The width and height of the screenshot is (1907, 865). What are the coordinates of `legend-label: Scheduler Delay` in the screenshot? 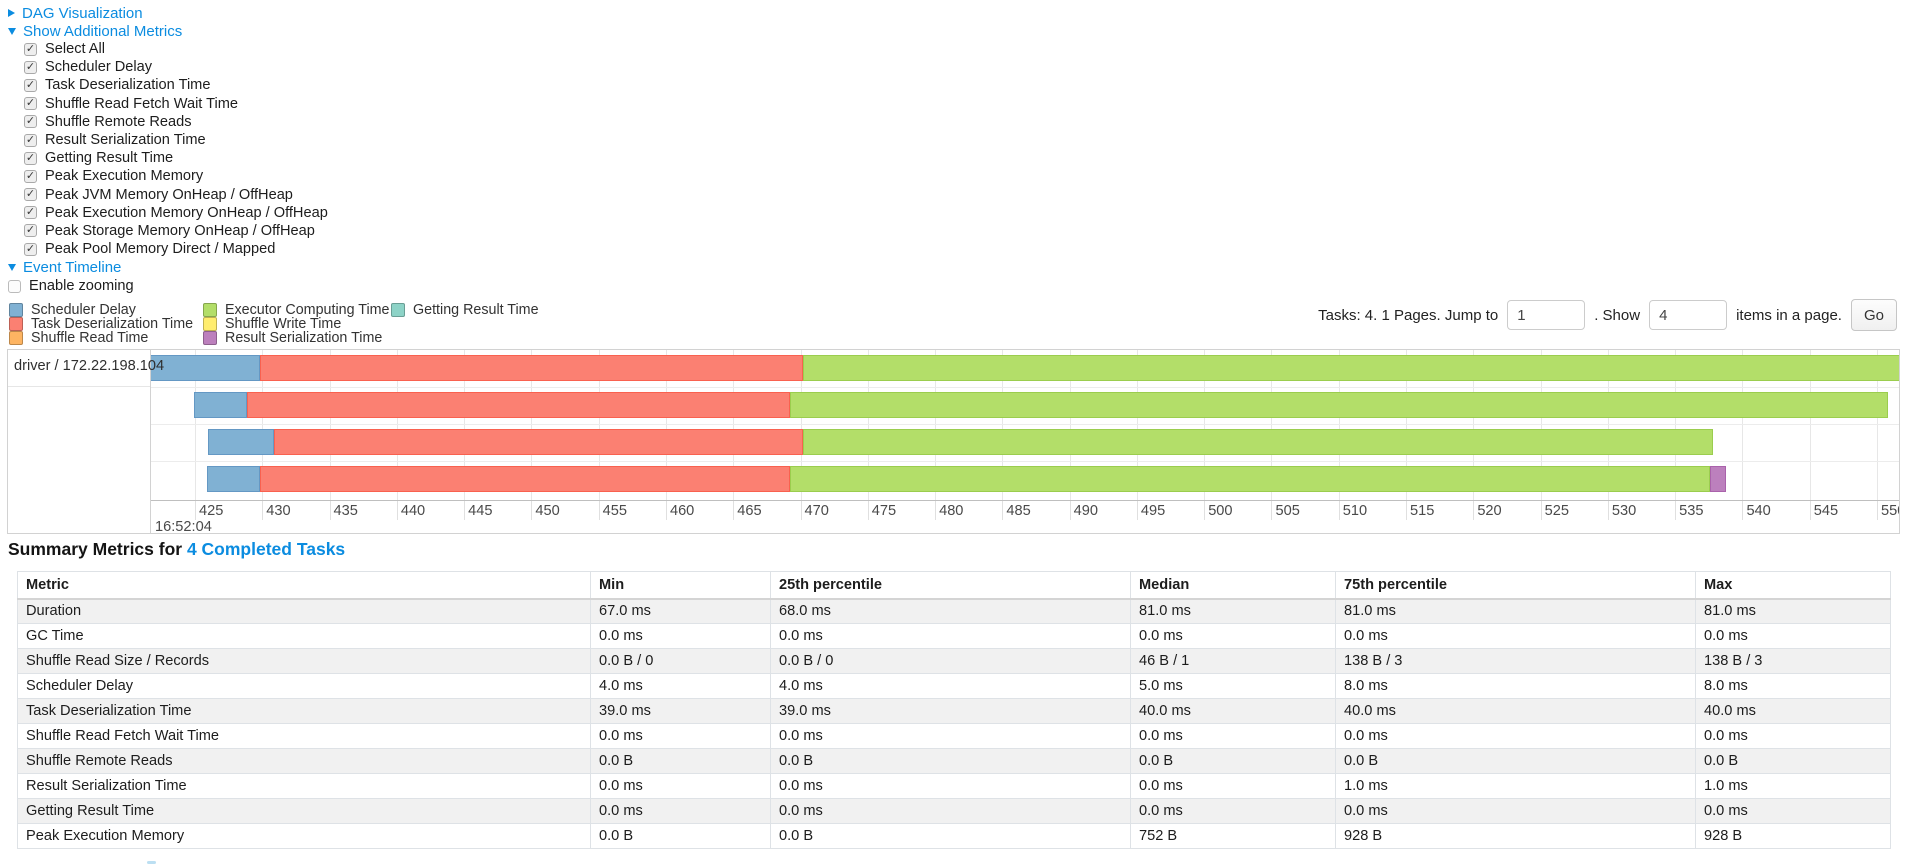 It's located at (83, 310).